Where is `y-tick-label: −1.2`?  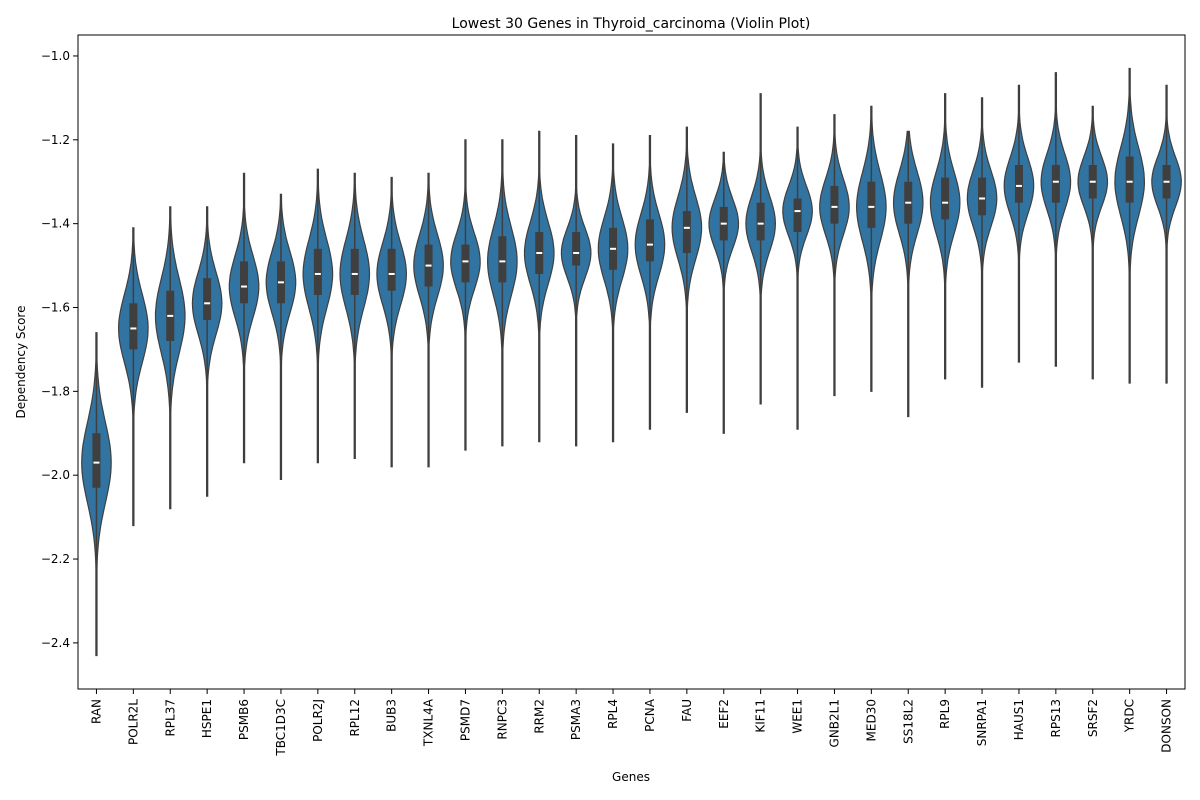
y-tick-label: −1.2 is located at coordinates (55, 140).